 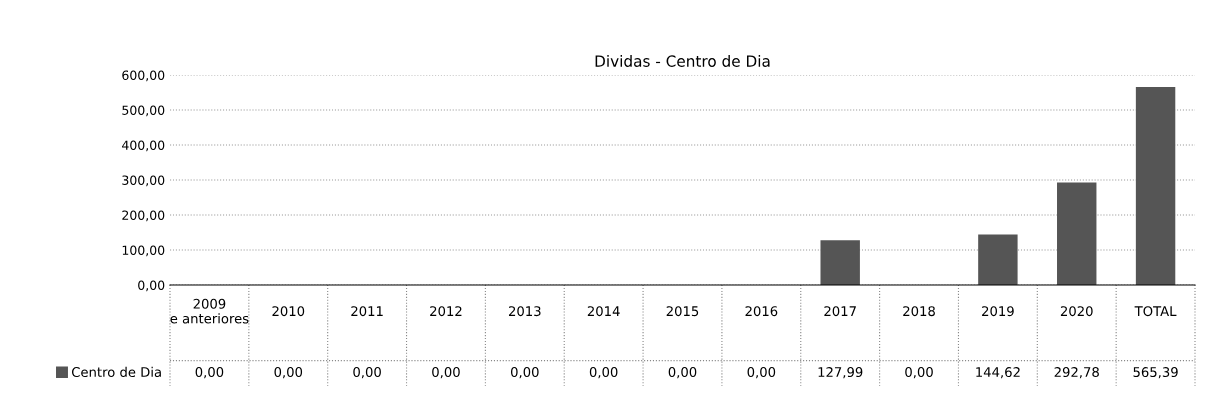 I want to click on x-tick-label: 2018, so click(x=919, y=311).